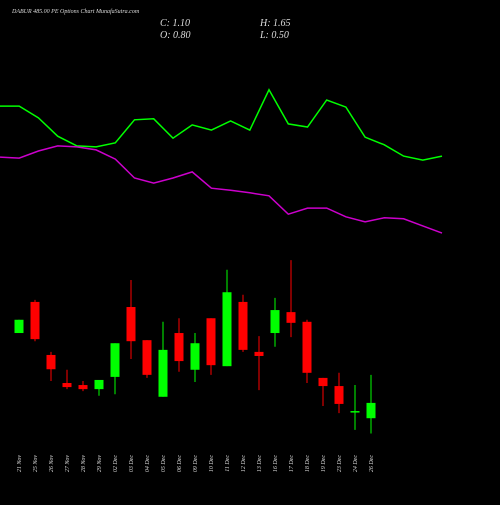  Describe the element at coordinates (52, 464) in the screenshot. I see `x-tick-label: 26 Nov` at that location.